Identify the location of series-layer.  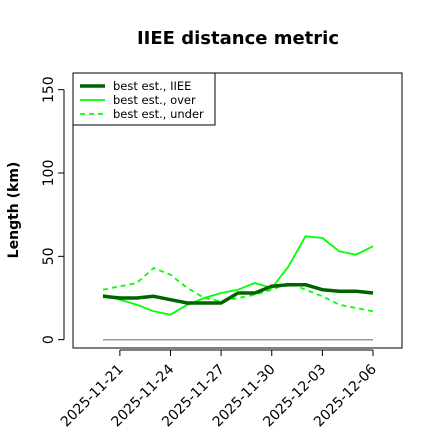
(238, 288).